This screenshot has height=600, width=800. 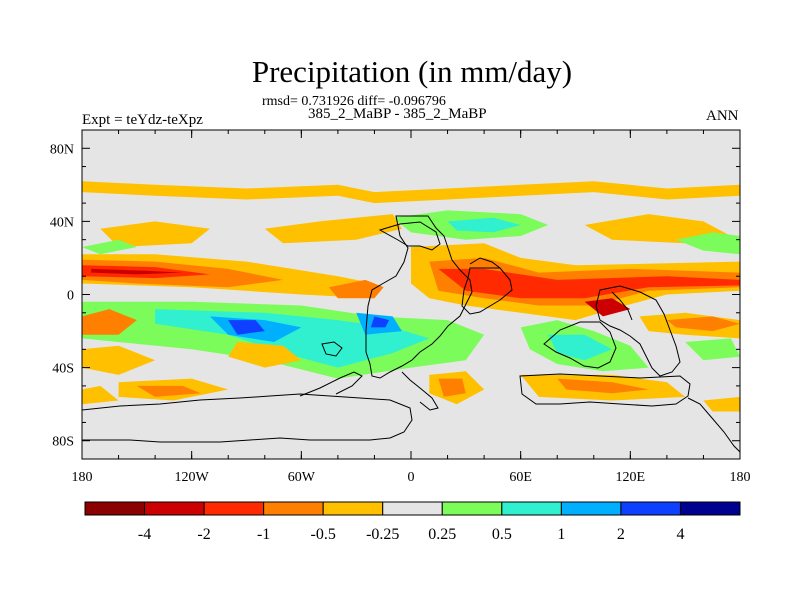 What do you see at coordinates (397, 114) in the screenshot?
I see `chart-subtitle: 385_2_MaBP - 385_2_MaBP` at bounding box center [397, 114].